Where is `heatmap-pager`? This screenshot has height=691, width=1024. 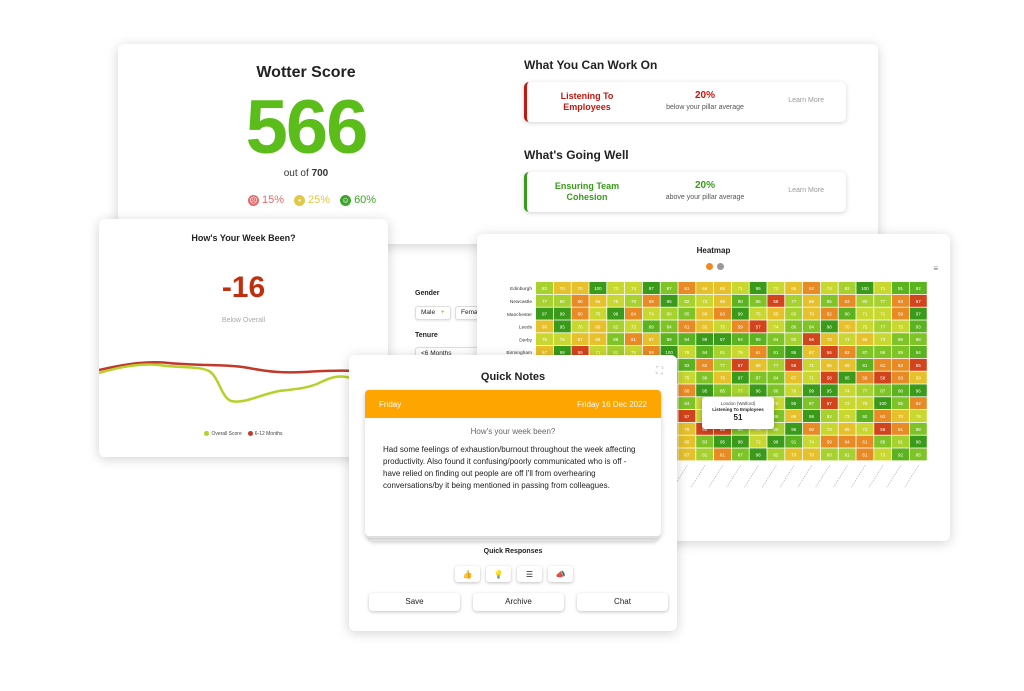
heatmap-pager is located at coordinates (716, 266).